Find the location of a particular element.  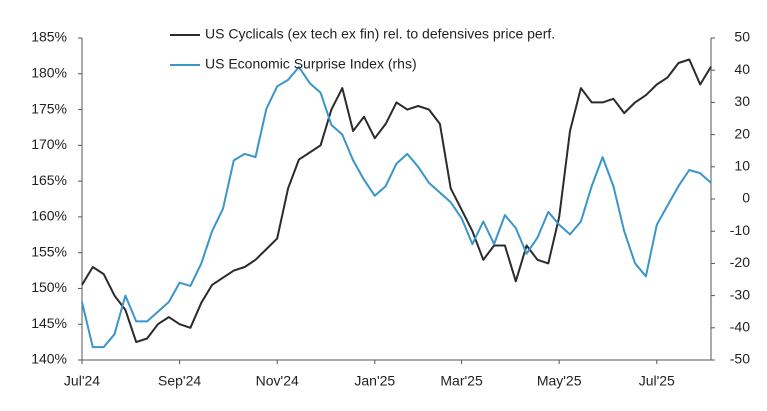

y-tick-label: 145% is located at coordinates (49, 323).